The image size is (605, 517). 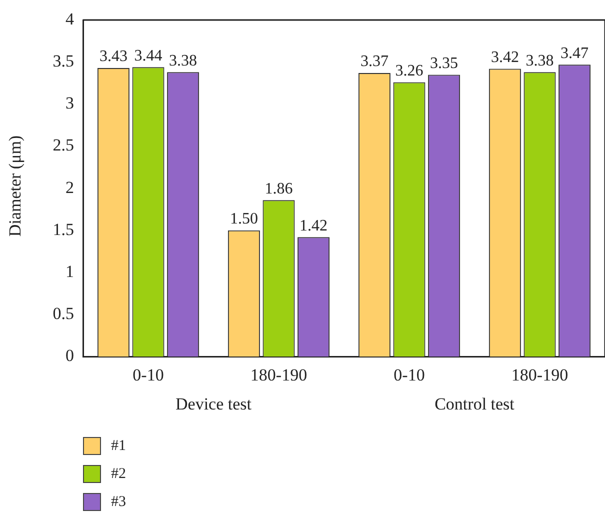 What do you see at coordinates (214, 404) in the screenshot?
I see `text: Device test` at bounding box center [214, 404].